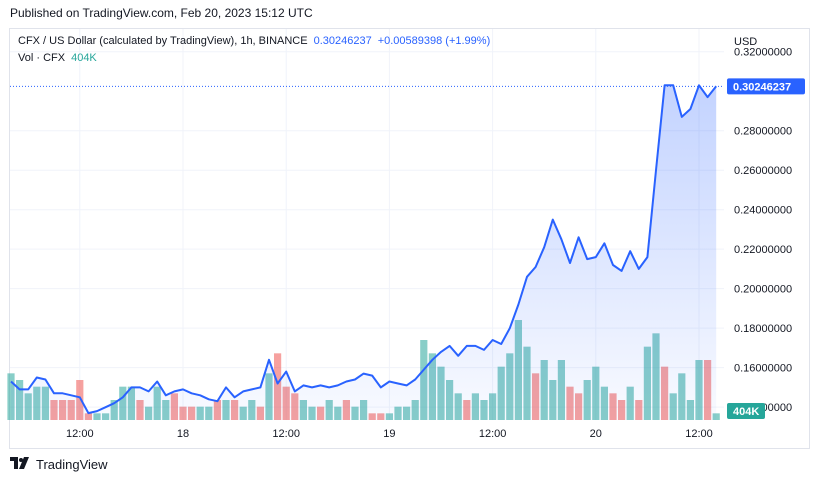 The height and width of the screenshot is (482, 816). What do you see at coordinates (434, 41) in the screenshot?
I see `legend-change: +0.00589398 (+1.99%)` at bounding box center [434, 41].